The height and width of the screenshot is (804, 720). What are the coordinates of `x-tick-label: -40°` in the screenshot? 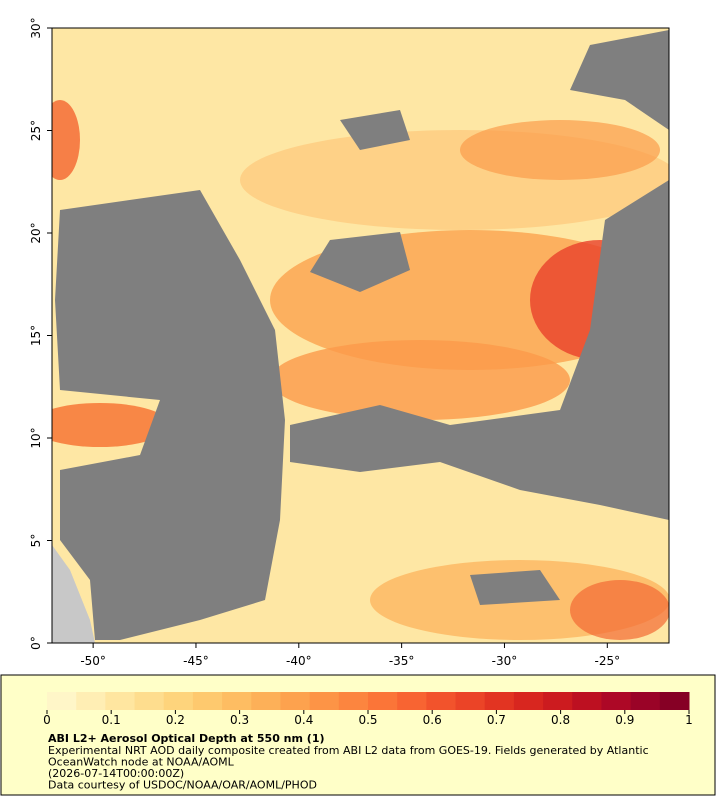 It's located at (299, 661).